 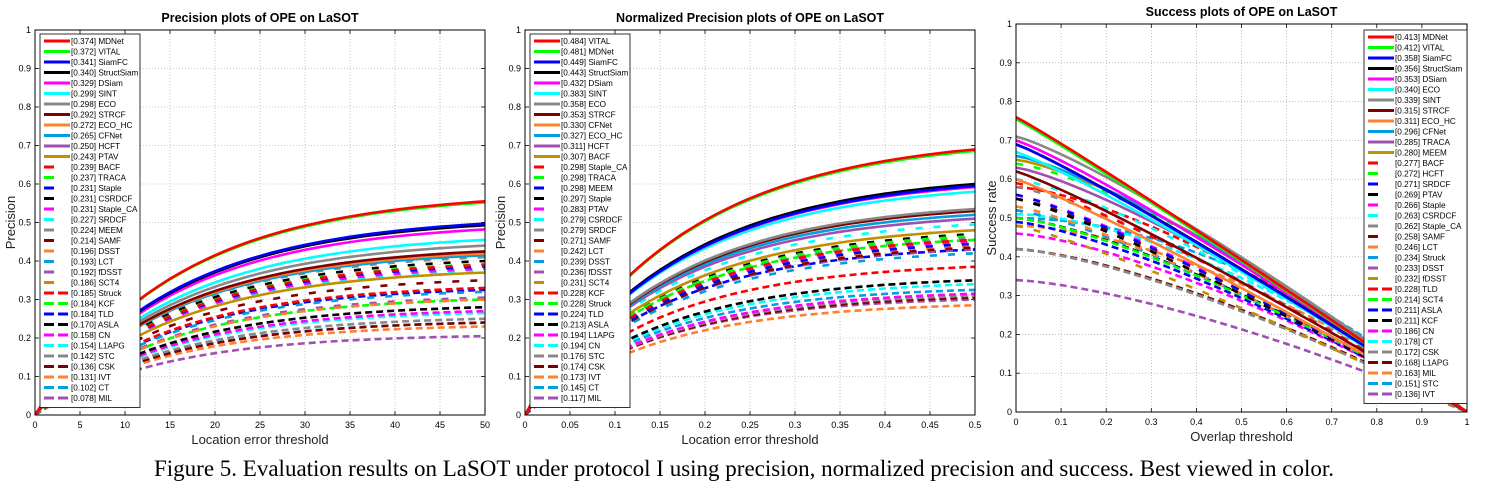 I want to click on legend-item: [0.292] STRCF, so click(x=85, y=115).